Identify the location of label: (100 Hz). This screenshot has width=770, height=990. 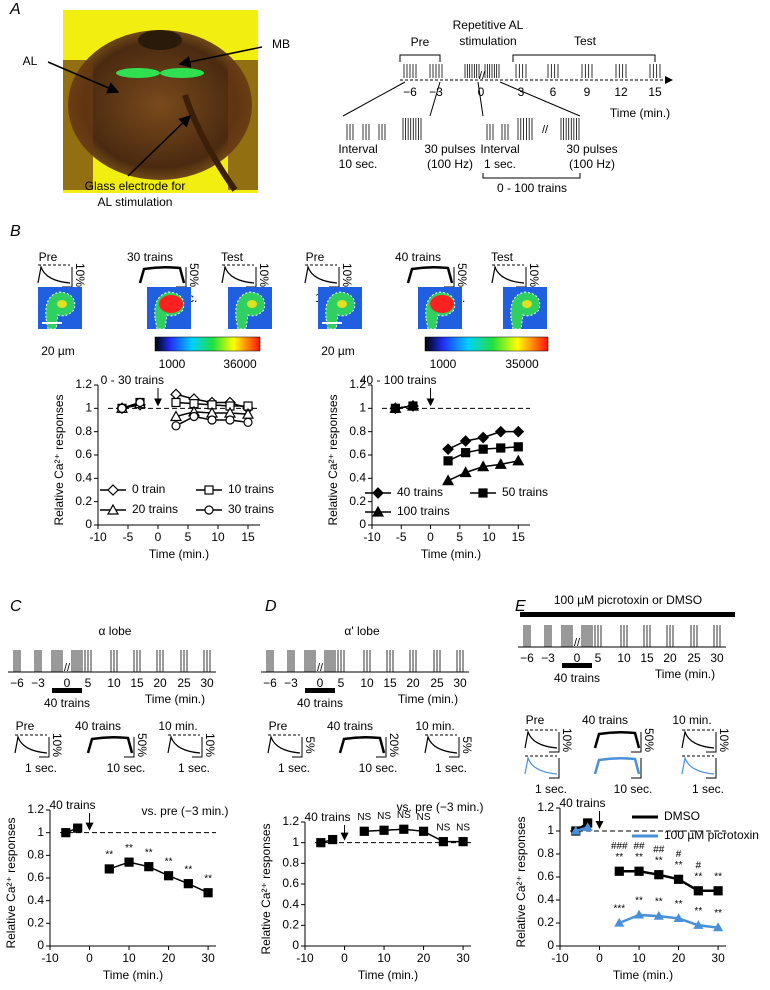
(592, 164).